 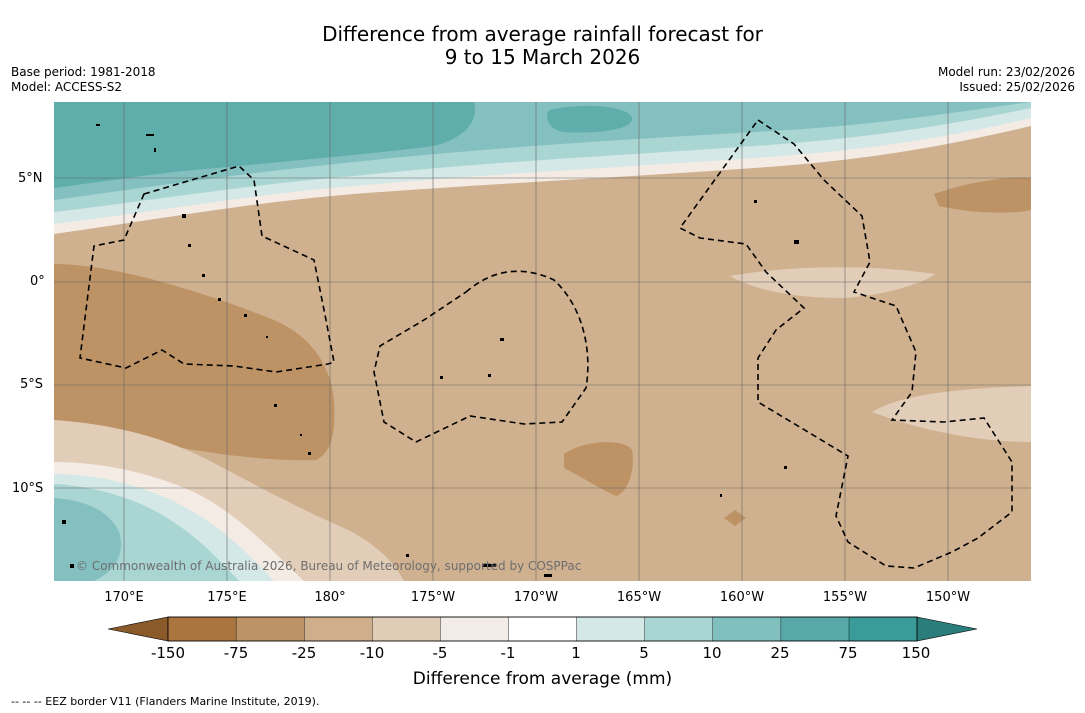 I want to click on lon-label-180: 180°, so click(x=330, y=597).